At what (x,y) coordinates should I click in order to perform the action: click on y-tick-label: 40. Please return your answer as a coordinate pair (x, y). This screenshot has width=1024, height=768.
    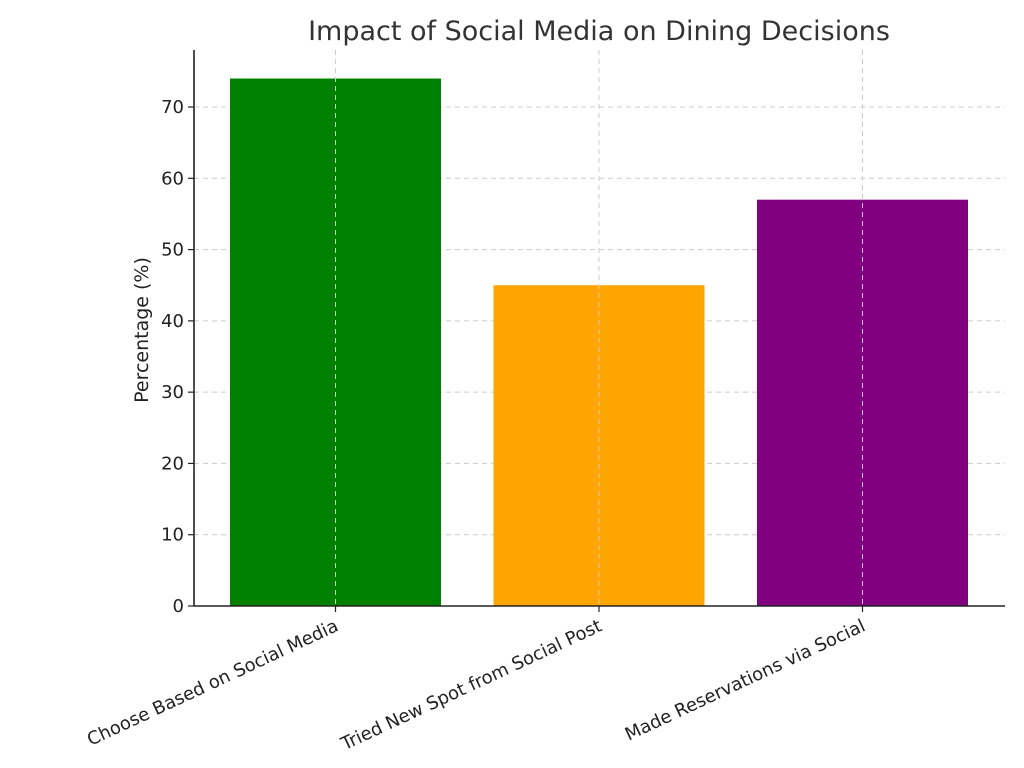
    Looking at the image, I should click on (172, 321).